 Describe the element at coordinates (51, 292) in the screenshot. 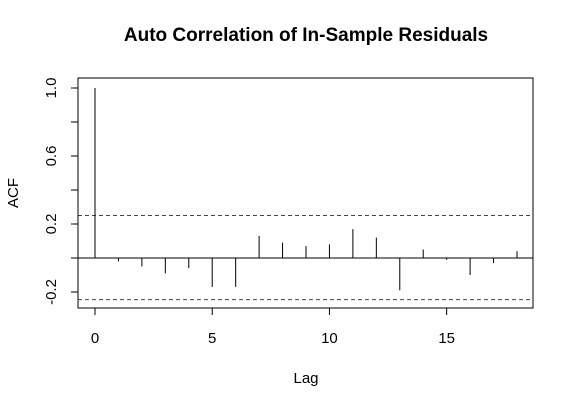

I see `y-tick-label: -0.2` at that location.